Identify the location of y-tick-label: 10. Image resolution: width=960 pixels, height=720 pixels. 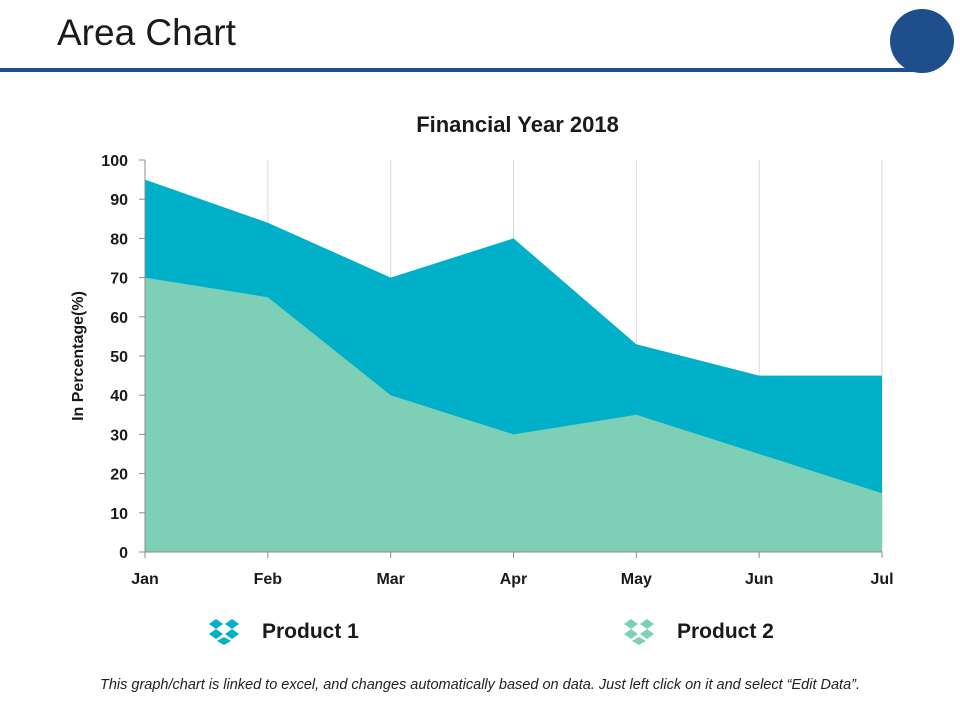
(119, 514).